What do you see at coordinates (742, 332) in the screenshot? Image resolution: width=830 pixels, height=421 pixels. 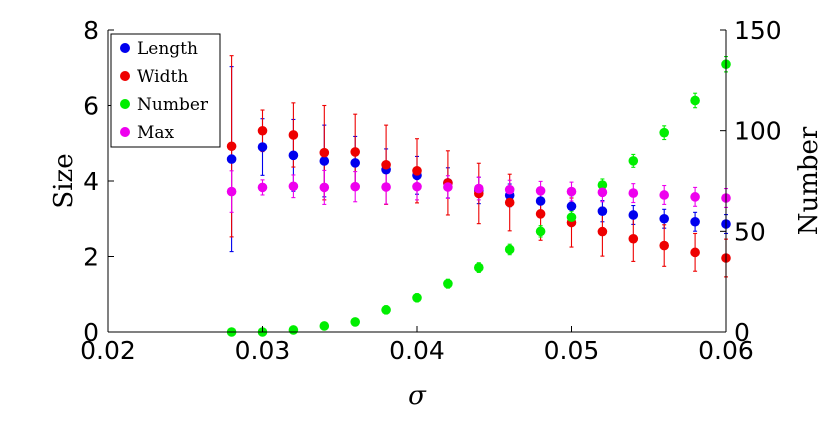 I see `y-right-tick-label: 0` at bounding box center [742, 332].